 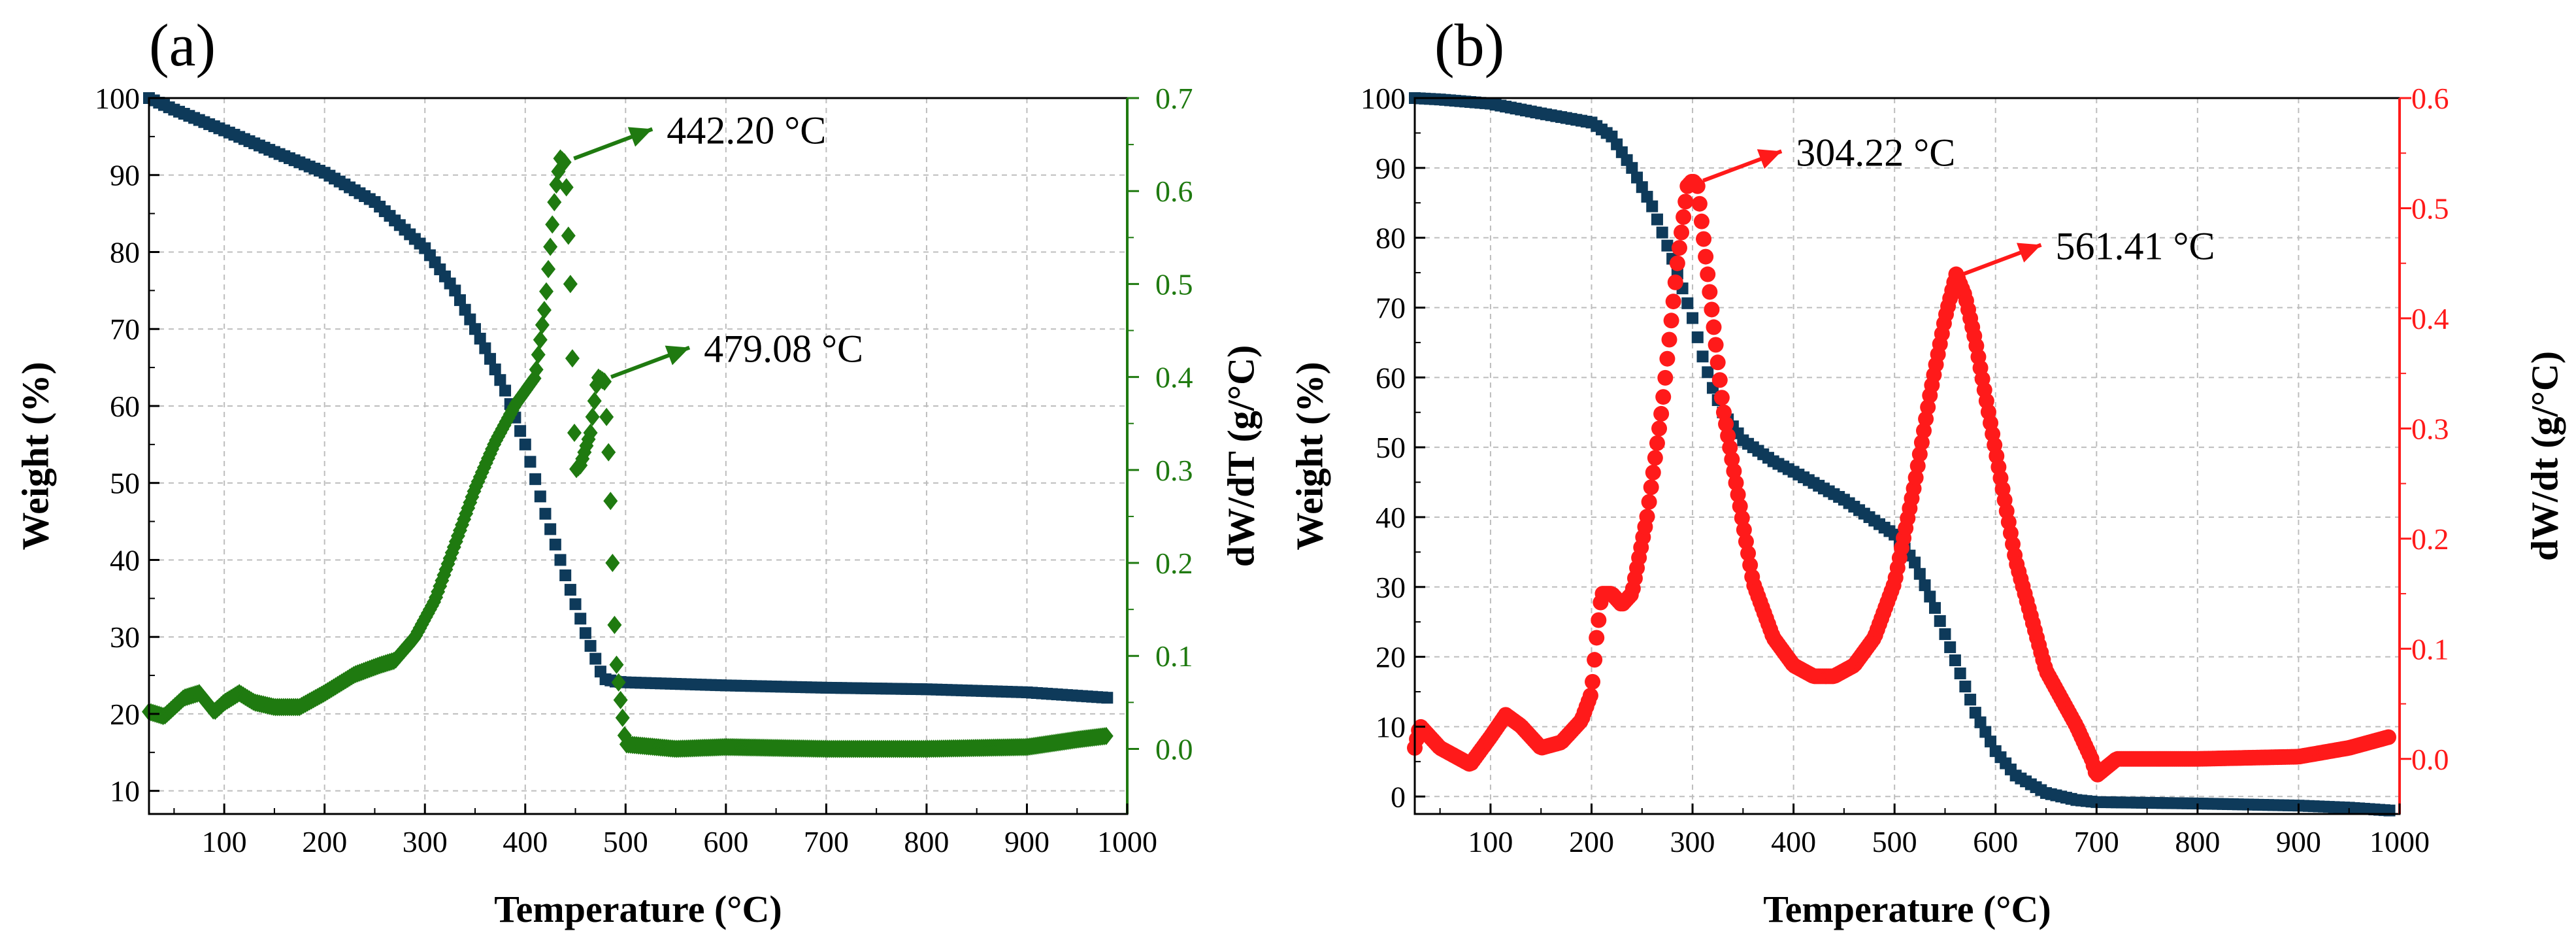 What do you see at coordinates (1391, 169) in the screenshot?
I see `y-tick-label: 90` at bounding box center [1391, 169].